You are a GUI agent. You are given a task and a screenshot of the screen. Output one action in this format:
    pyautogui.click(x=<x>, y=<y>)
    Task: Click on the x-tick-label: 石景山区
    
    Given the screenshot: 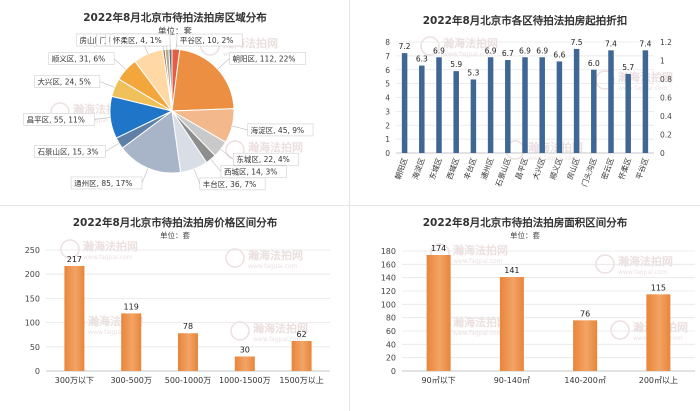 What is the action you would take?
    pyautogui.click(x=503, y=172)
    